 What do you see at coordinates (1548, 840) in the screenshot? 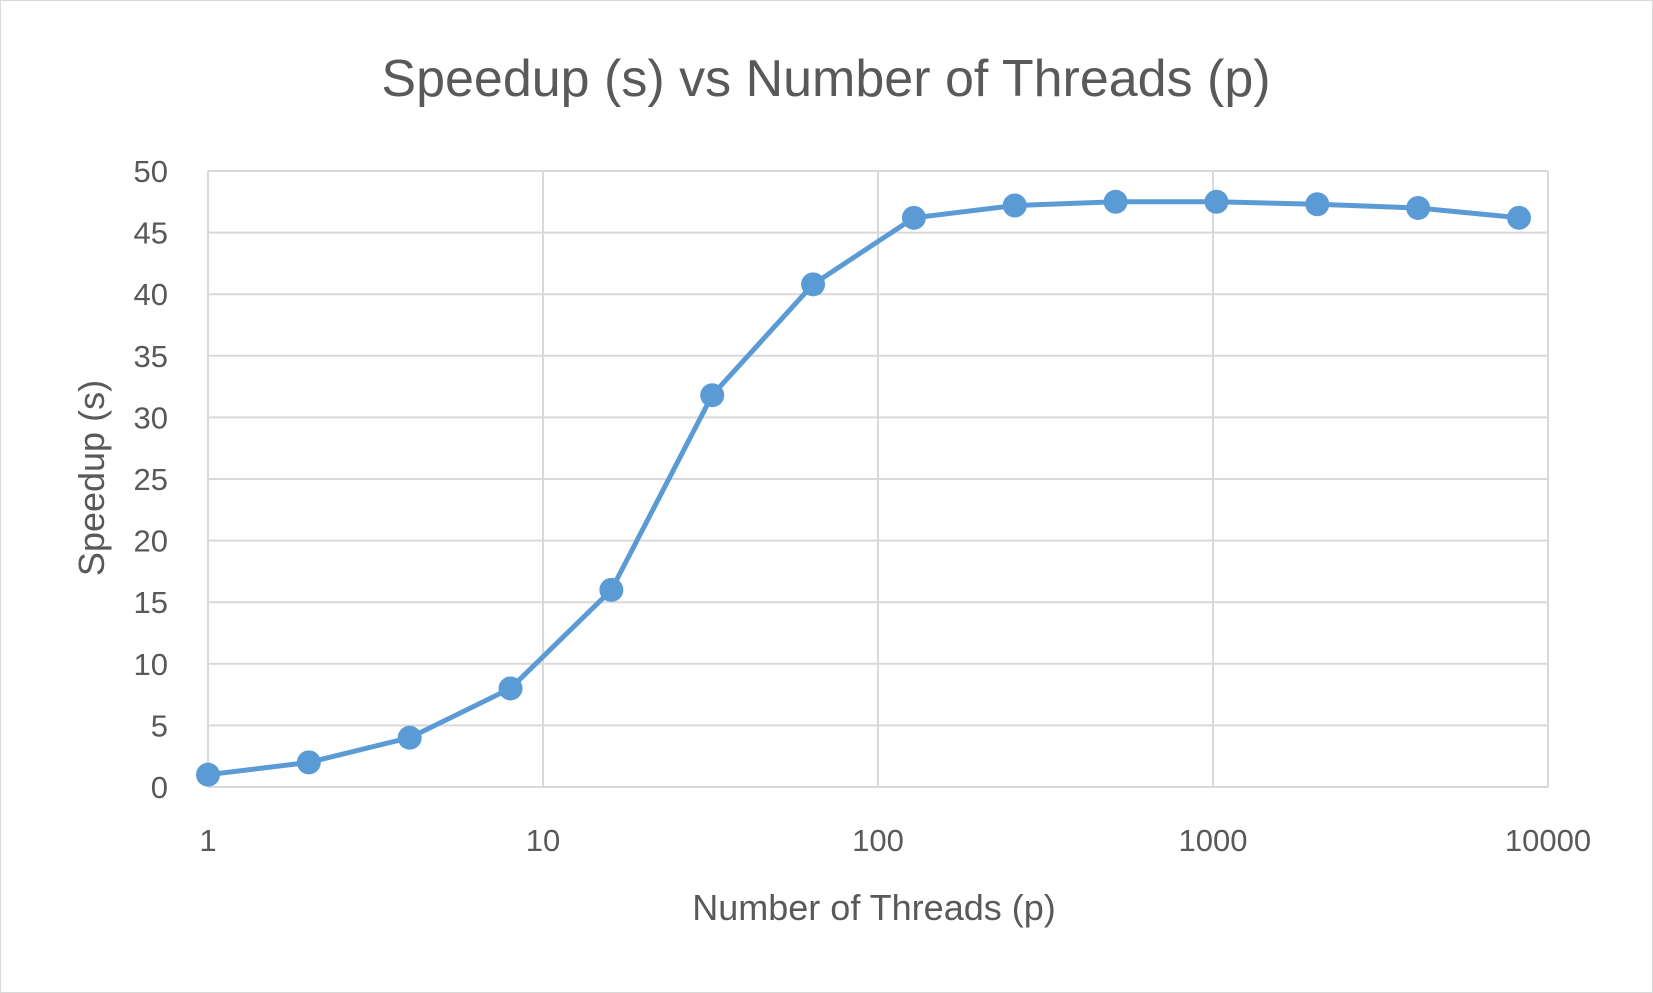
I see `x-tick-label: 10000` at bounding box center [1548, 840].